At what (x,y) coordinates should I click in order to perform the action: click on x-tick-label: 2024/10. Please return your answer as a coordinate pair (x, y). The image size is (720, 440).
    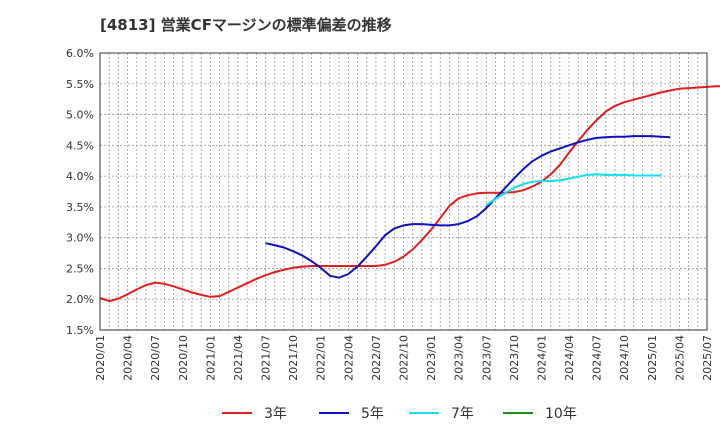
    Looking at the image, I should click on (624, 358).